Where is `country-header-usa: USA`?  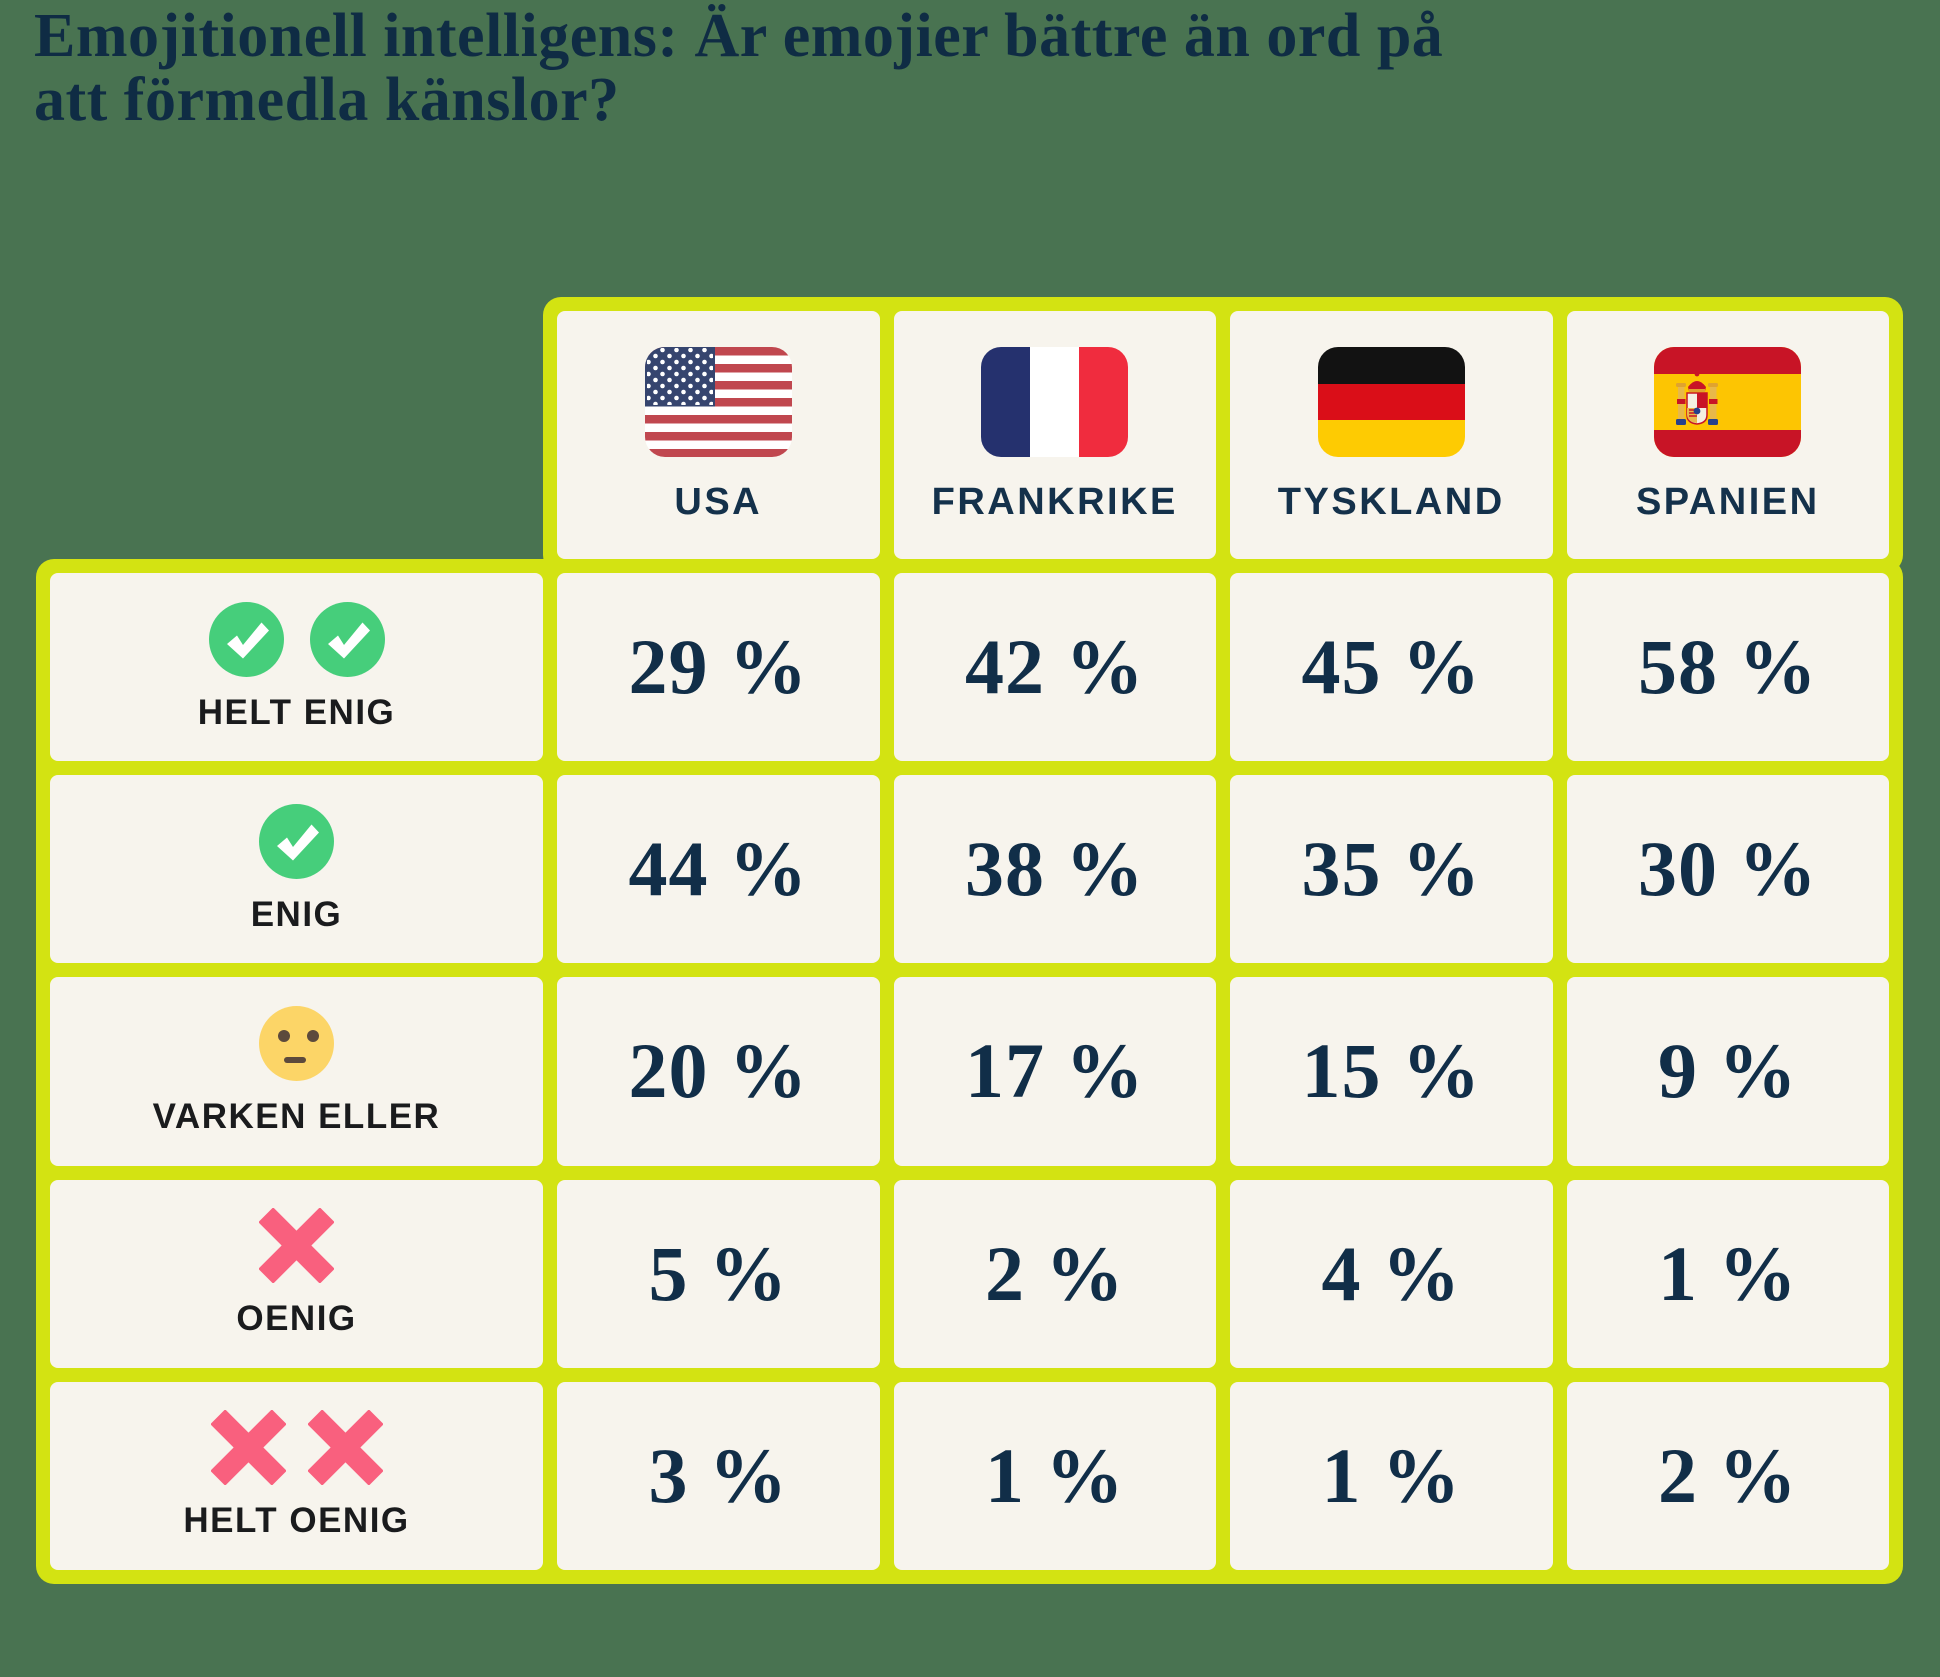 country-header-usa: USA is located at coordinates (718, 435).